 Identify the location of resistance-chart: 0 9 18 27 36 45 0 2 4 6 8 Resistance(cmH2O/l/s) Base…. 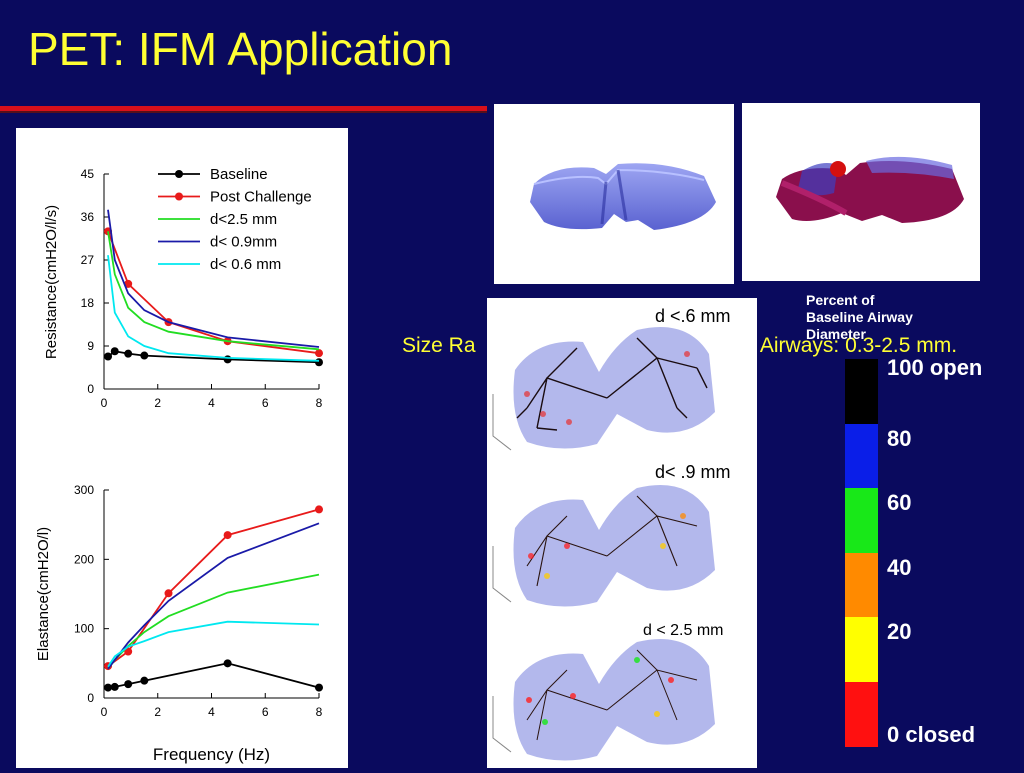
(183, 288).